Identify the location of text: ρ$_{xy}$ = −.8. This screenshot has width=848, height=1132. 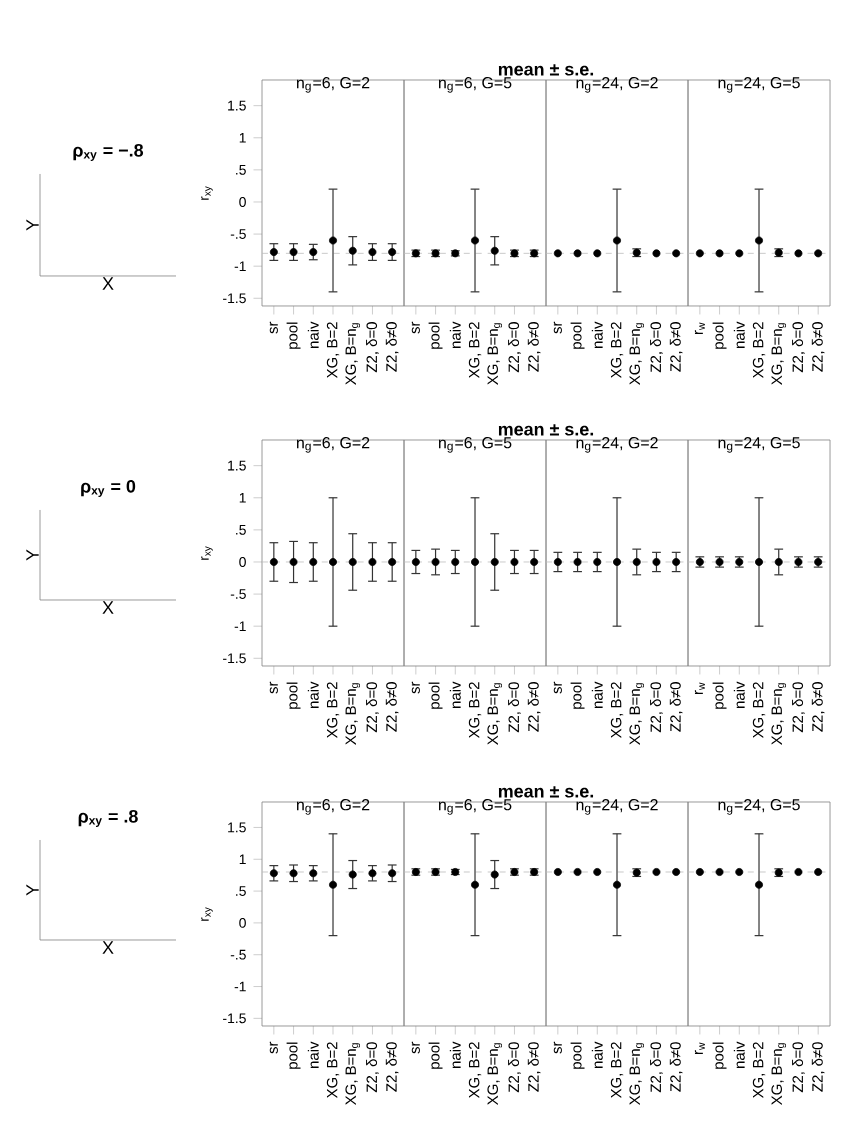
(108, 152).